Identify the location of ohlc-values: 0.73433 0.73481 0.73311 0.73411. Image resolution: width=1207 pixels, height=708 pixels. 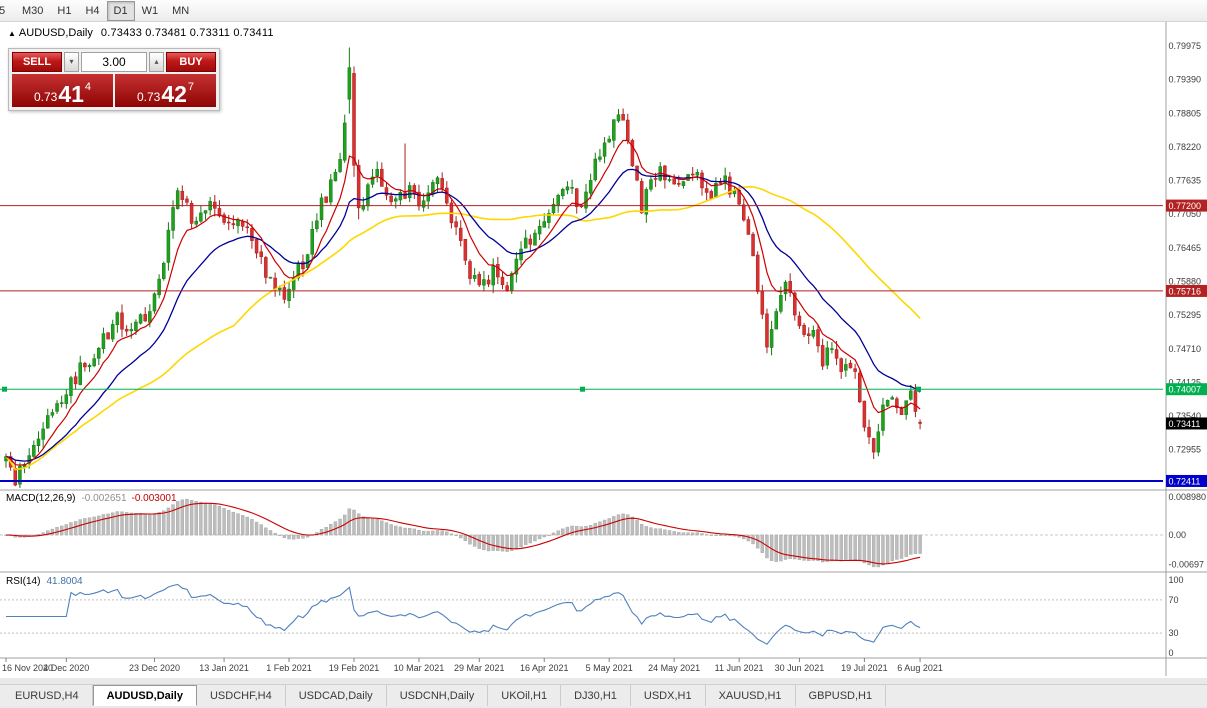
(187, 33).